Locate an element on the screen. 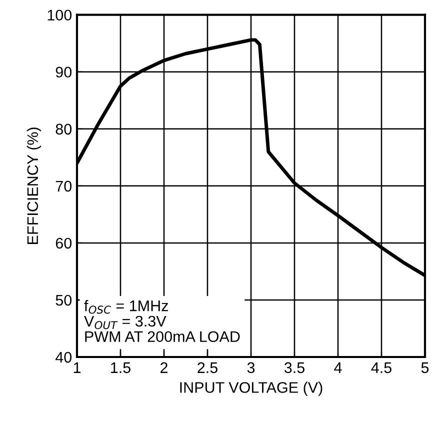 Image resolution: width=435 pixels, height=424 pixels. y-tick-label: 50 is located at coordinates (64, 300).